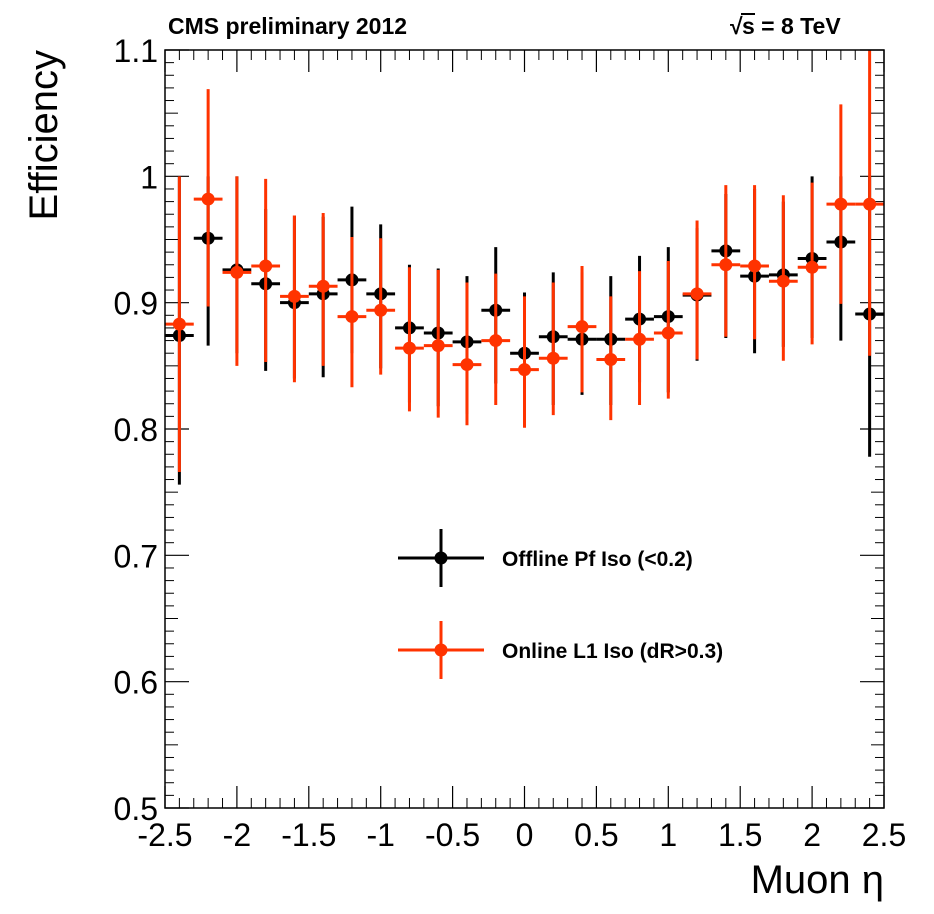 This screenshot has width=934, height=914. What do you see at coordinates (136, 304) in the screenshot?
I see `y-tick-label: 0.9` at bounding box center [136, 304].